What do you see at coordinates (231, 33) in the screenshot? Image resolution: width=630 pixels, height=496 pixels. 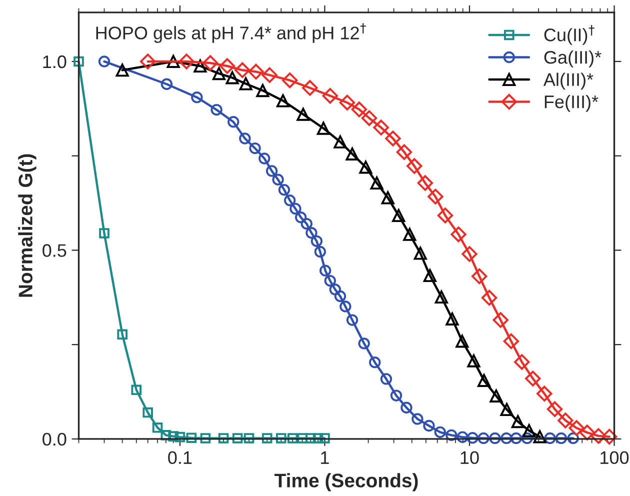 I see `text: HOPO gels at pH 7.4* and pH 12$^{†}$` at bounding box center [231, 33].